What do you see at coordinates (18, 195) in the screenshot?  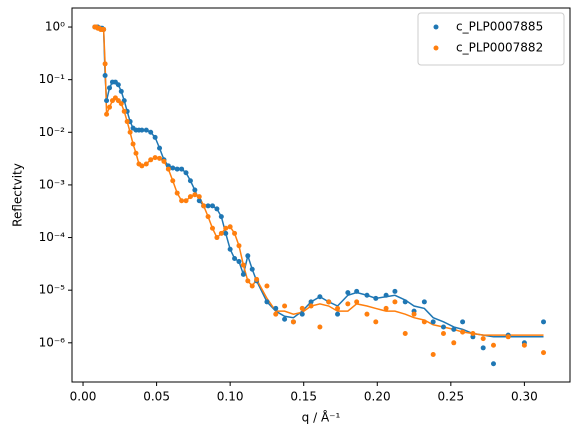 I see `y-axis-label: Reflectvity` at bounding box center [18, 195].